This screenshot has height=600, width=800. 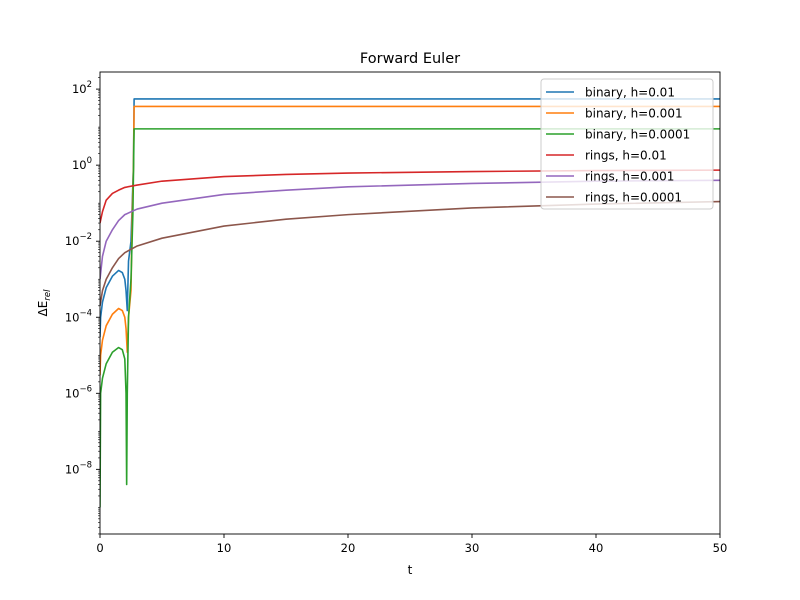 I want to click on y-tick-label: 10⁻², so click(x=78, y=240).